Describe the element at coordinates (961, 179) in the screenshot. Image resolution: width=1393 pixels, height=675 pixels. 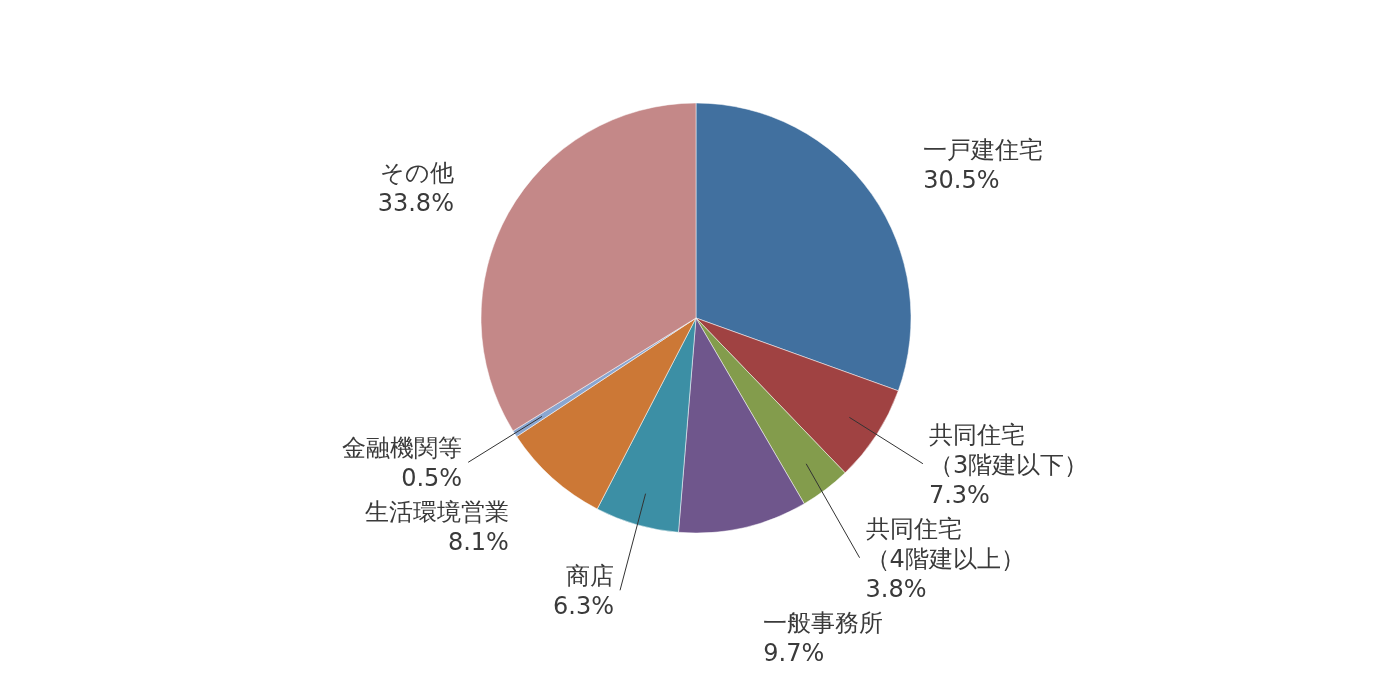
I see `data-label: 30.5%` at that location.